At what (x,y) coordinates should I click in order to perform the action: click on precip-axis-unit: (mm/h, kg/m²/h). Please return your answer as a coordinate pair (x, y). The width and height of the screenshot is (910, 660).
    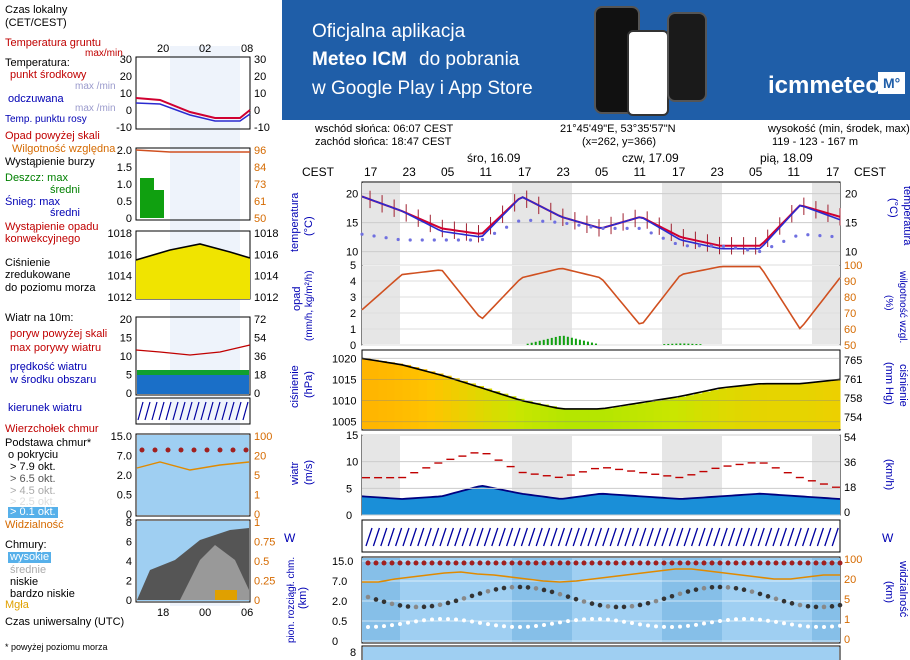
    Looking at the image, I should click on (309, 305).